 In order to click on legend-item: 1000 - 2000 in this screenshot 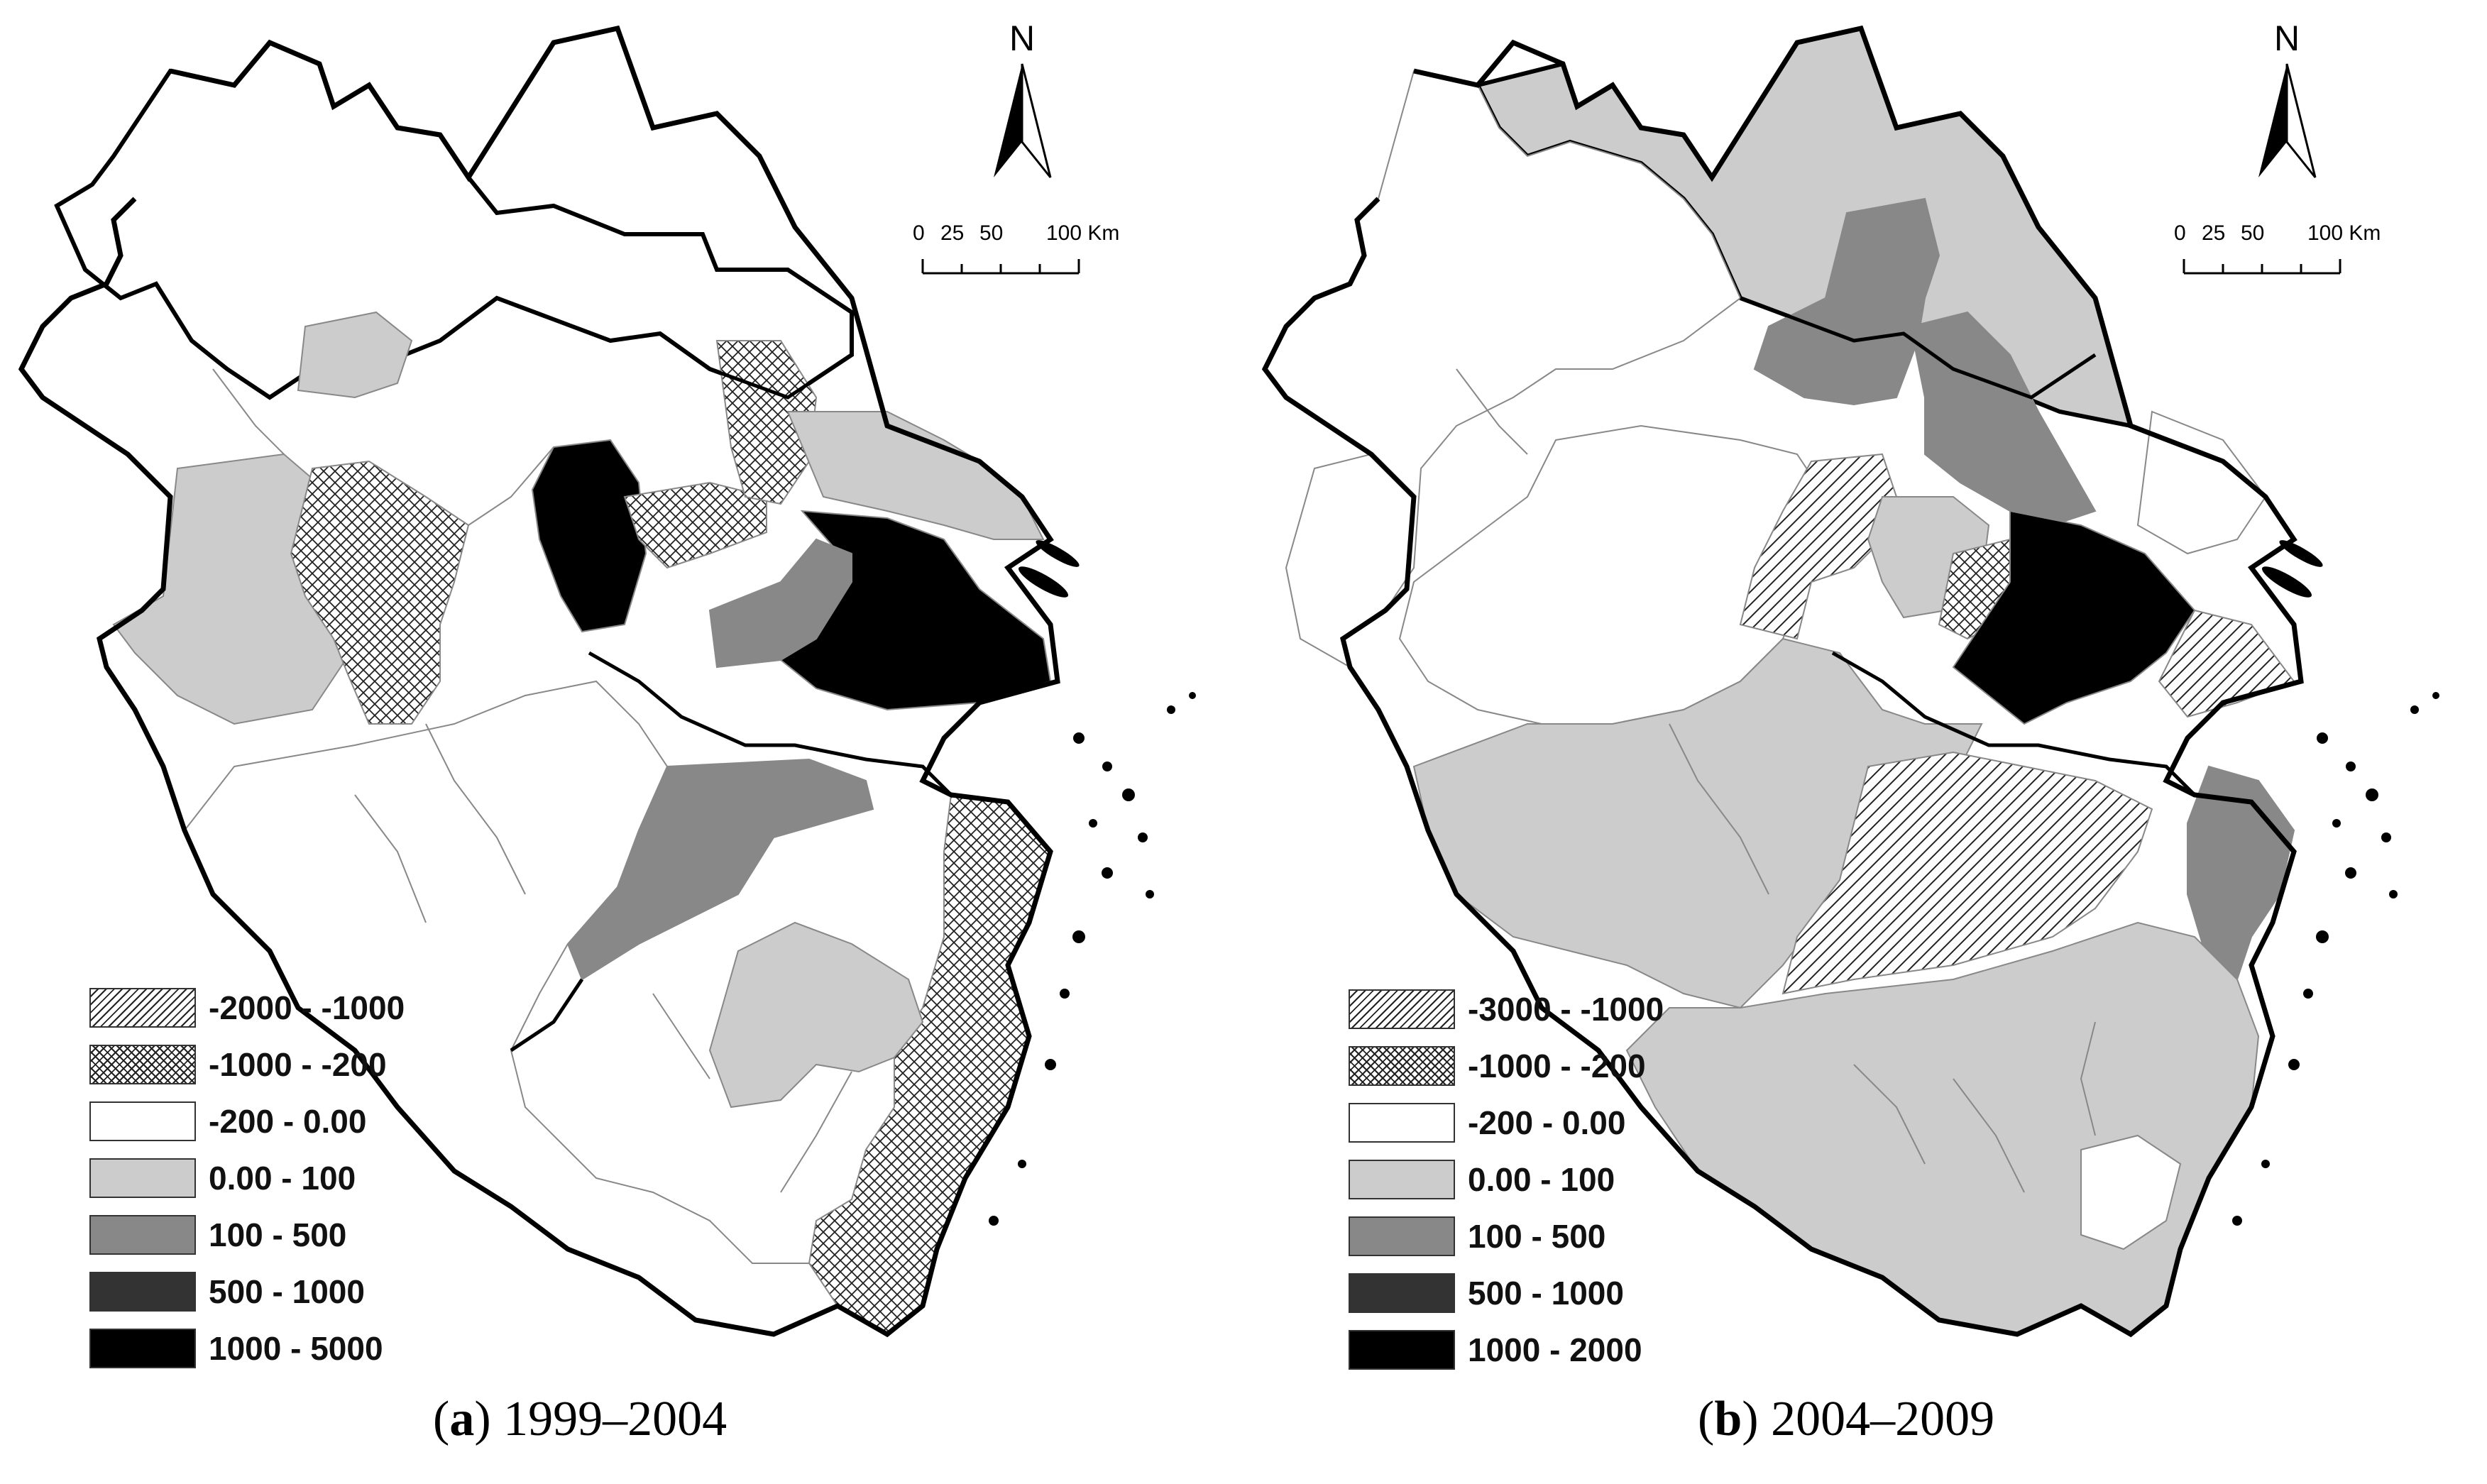, I will do `click(1495, 1350)`.